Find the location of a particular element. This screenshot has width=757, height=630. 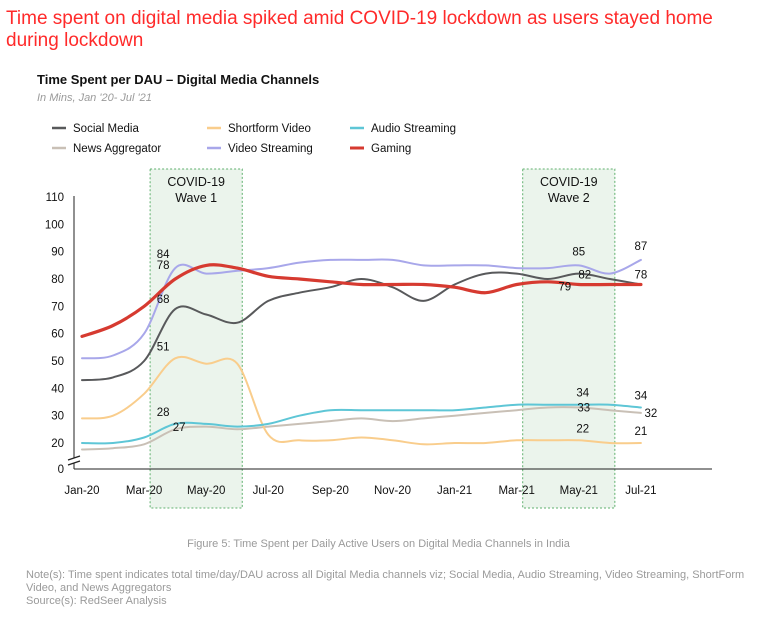

y-tick-label: 30 is located at coordinates (57, 417).